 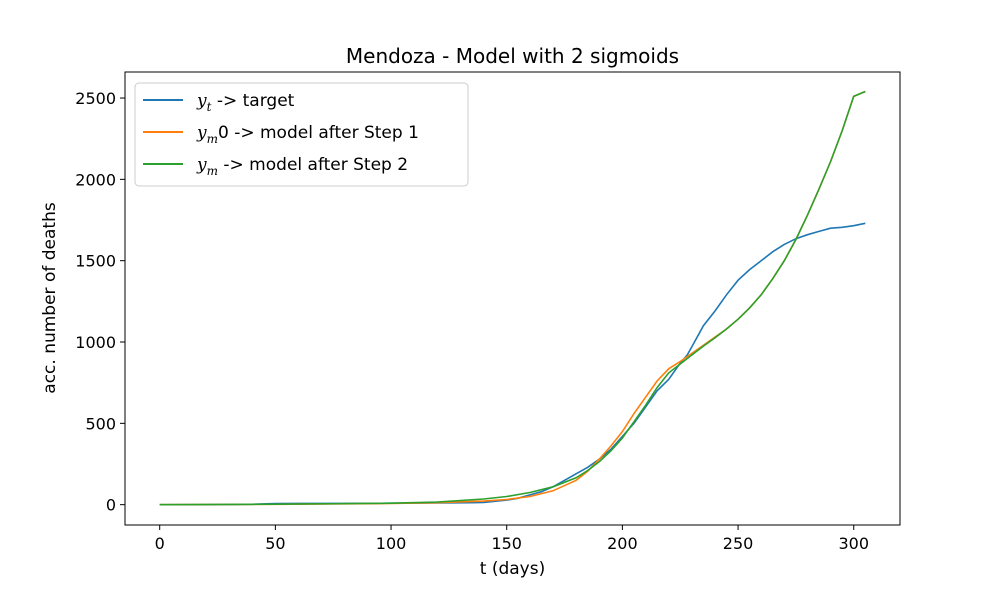 What do you see at coordinates (111, 505) in the screenshot?
I see `y-tick-label: 0` at bounding box center [111, 505].